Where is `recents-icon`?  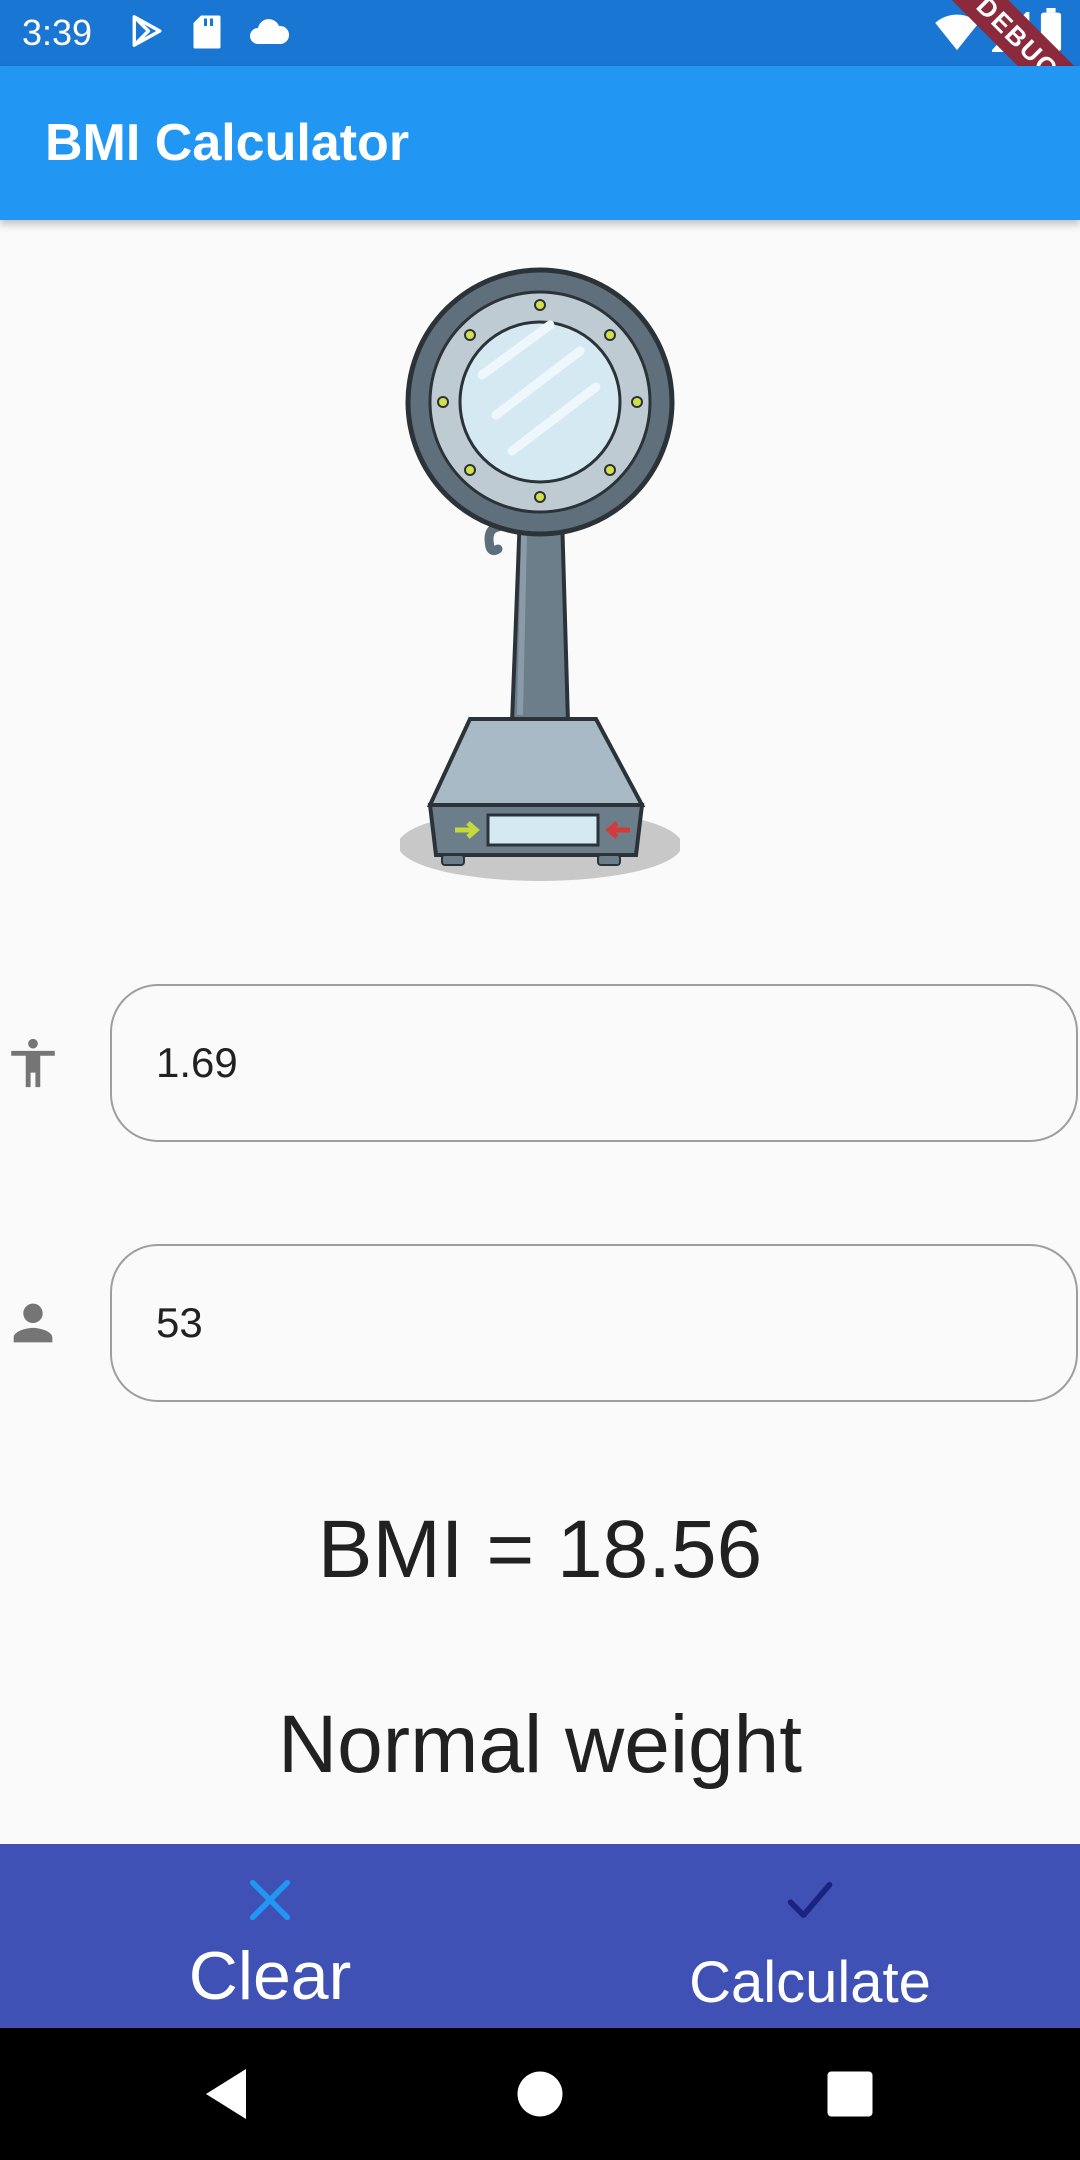
recents-icon is located at coordinates (850, 2094).